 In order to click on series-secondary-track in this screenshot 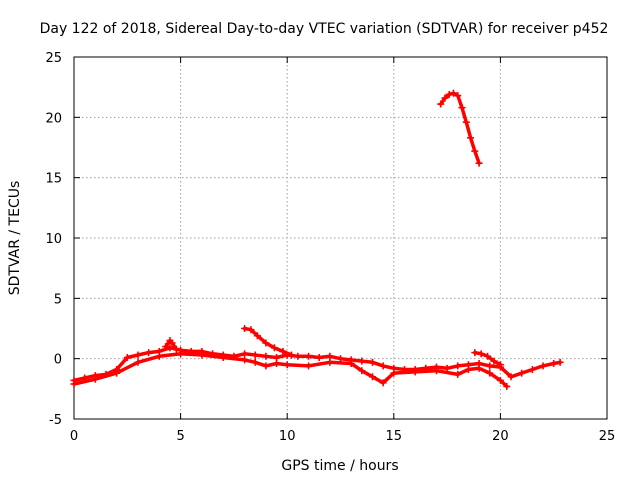, I will do `click(290, 370)`.